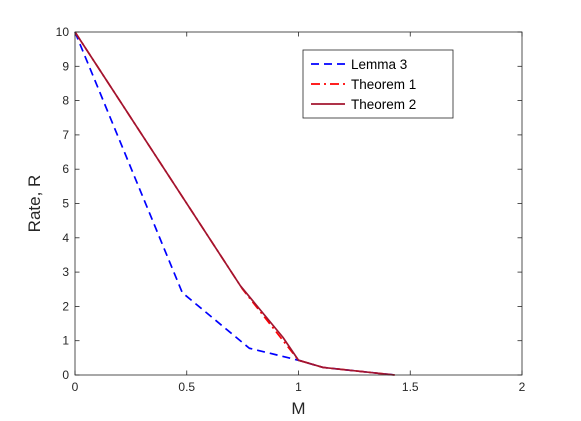 This screenshot has height=421, width=581. I want to click on y-axis-label: Rate, R, so click(34, 204).